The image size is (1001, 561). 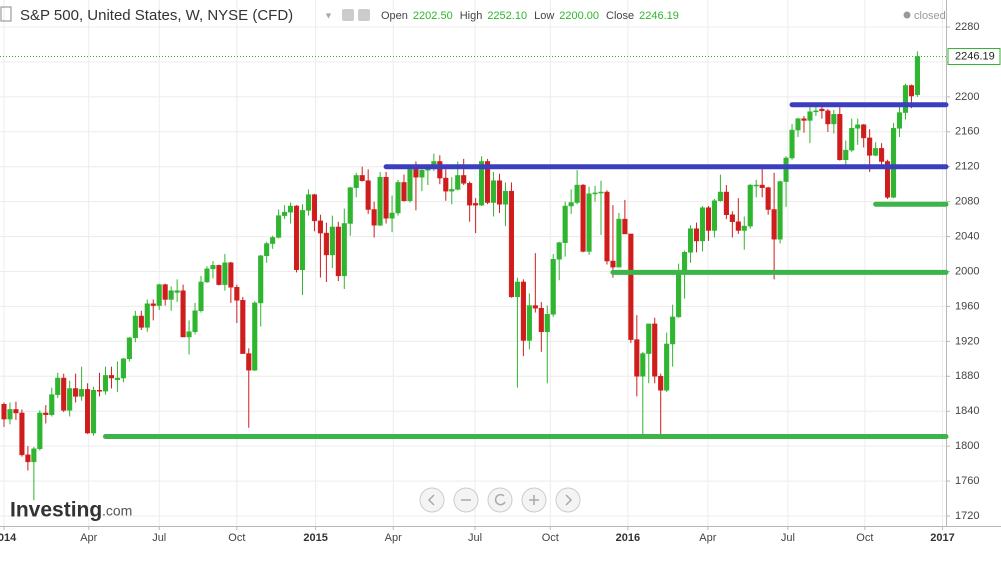 I want to click on ohlc-label: High, so click(x=471, y=16).